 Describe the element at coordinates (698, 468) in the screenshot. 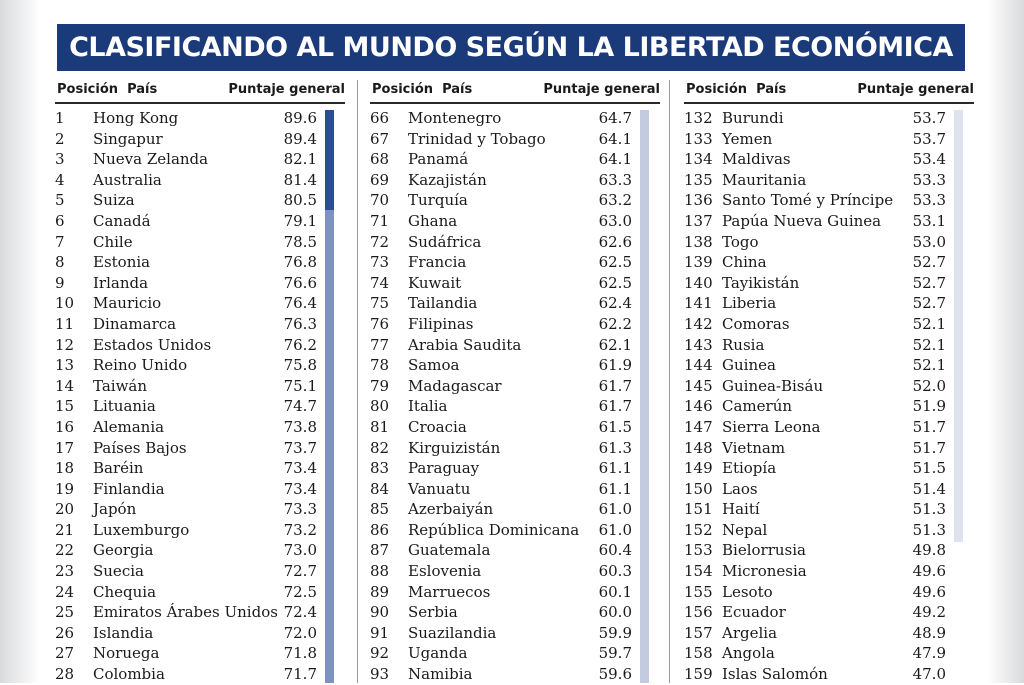

I see `rank-cell: 149` at that location.